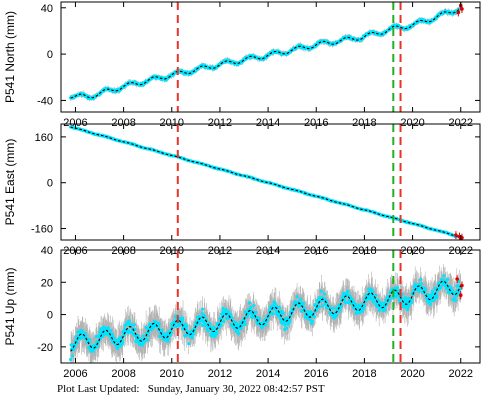  What do you see at coordinates (45, 348) in the screenshot?
I see `y-tick-label: -20` at bounding box center [45, 348].